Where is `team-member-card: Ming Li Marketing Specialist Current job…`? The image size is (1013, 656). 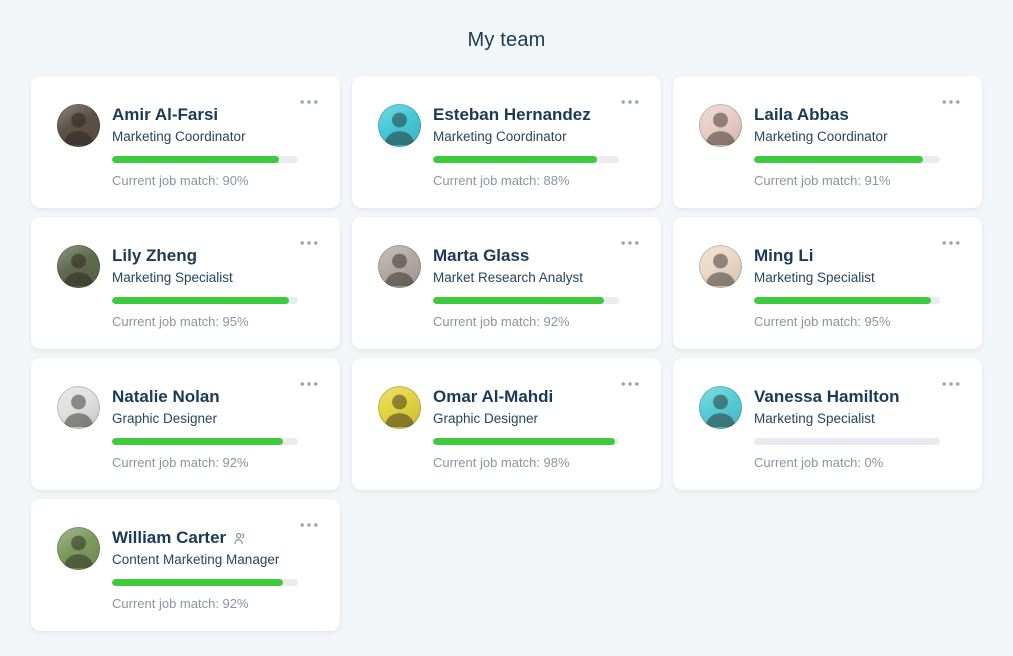 team-member-card: Ming Li Marketing Specialist Current job… is located at coordinates (827, 283).